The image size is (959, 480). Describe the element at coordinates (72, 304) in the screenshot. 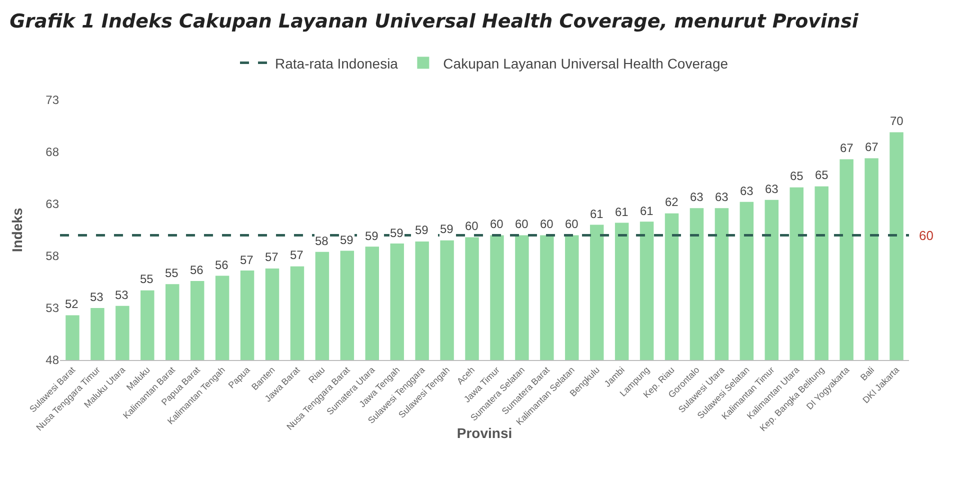

I see `data-label: 52` at that location.